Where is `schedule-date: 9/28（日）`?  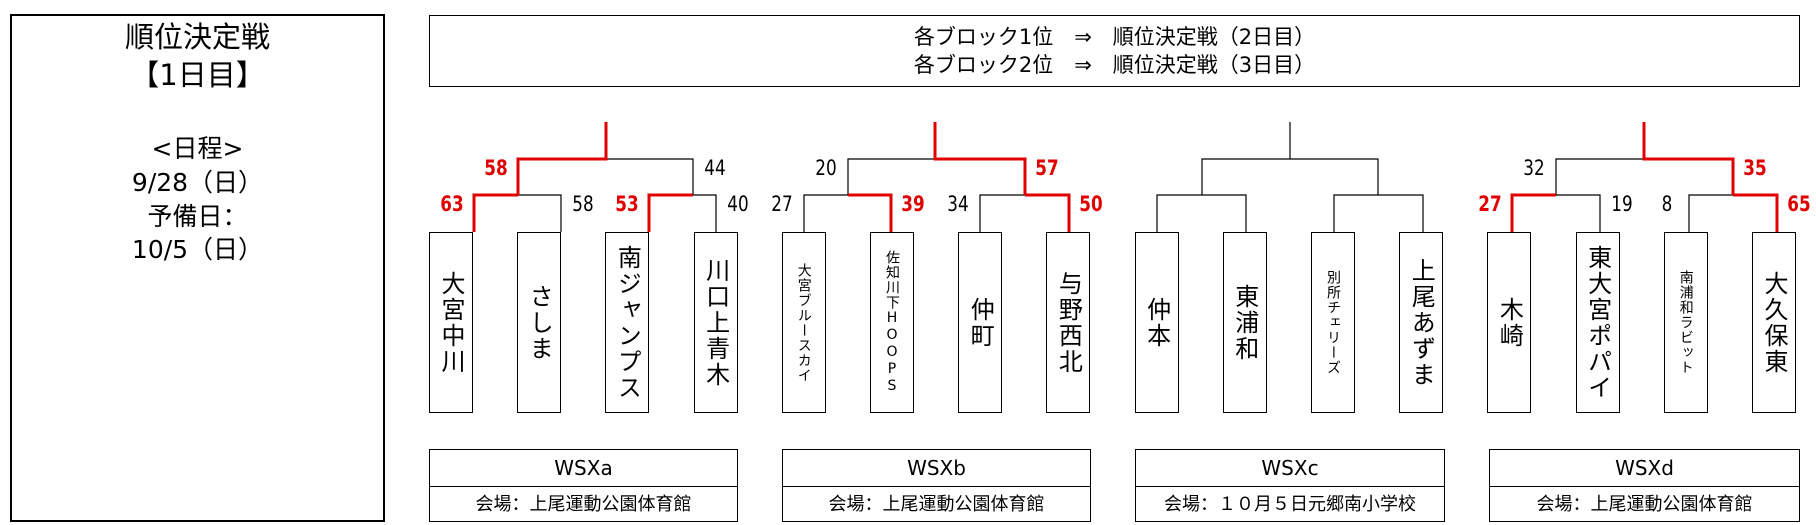 schedule-date: 9/28（日） is located at coordinates (197, 182).